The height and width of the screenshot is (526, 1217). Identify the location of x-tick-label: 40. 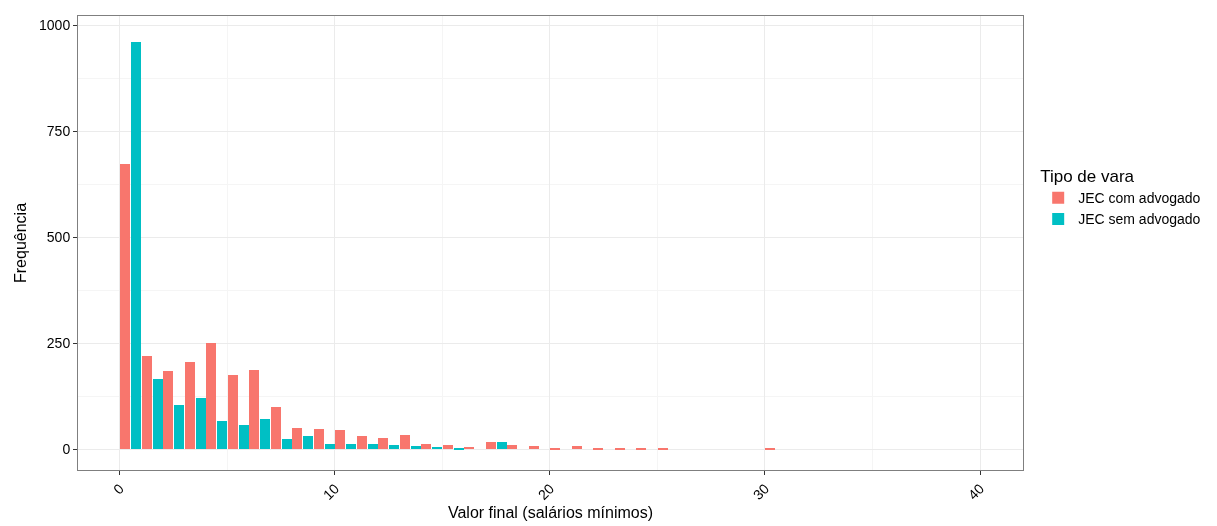
(976, 491).